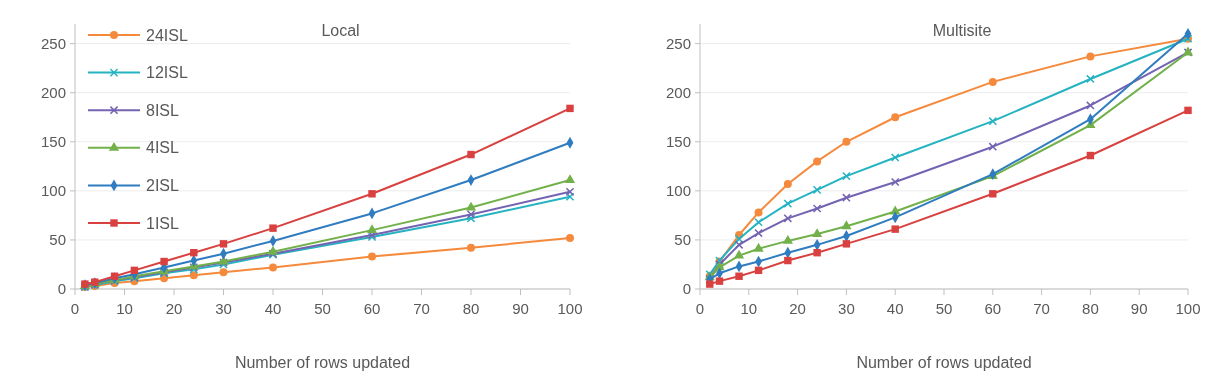 The width and height of the screenshot is (1206, 384). I want to click on chart-title: Multisite, so click(962, 30).